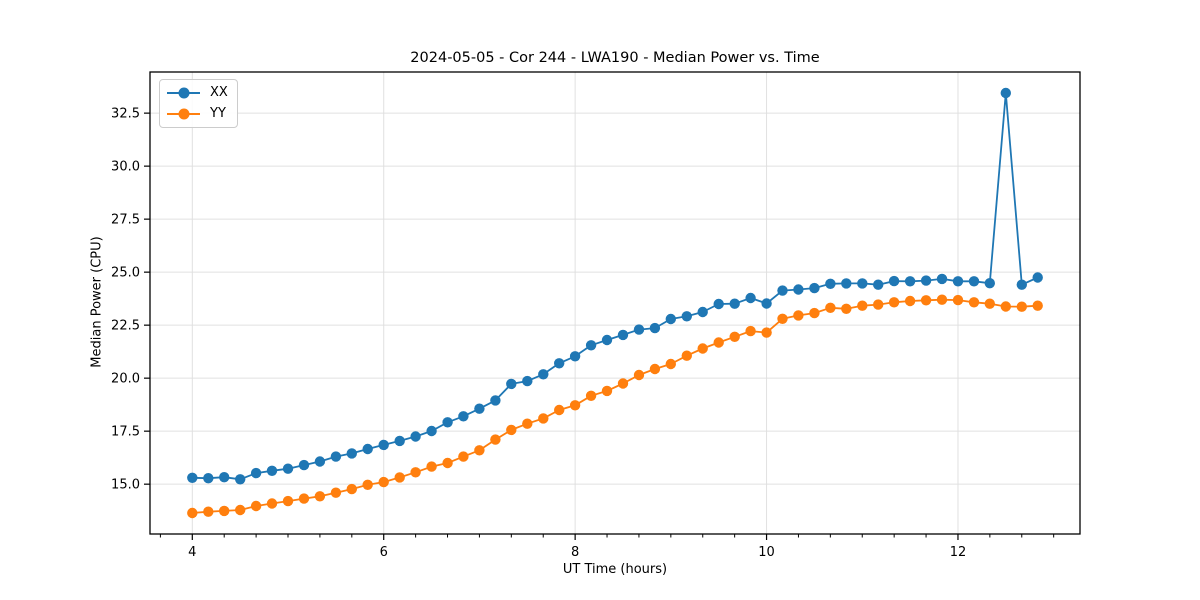 Image resolution: width=1200 pixels, height=600 pixels. What do you see at coordinates (125, 114) in the screenshot?
I see `y-tick-label: 32.5` at bounding box center [125, 114].